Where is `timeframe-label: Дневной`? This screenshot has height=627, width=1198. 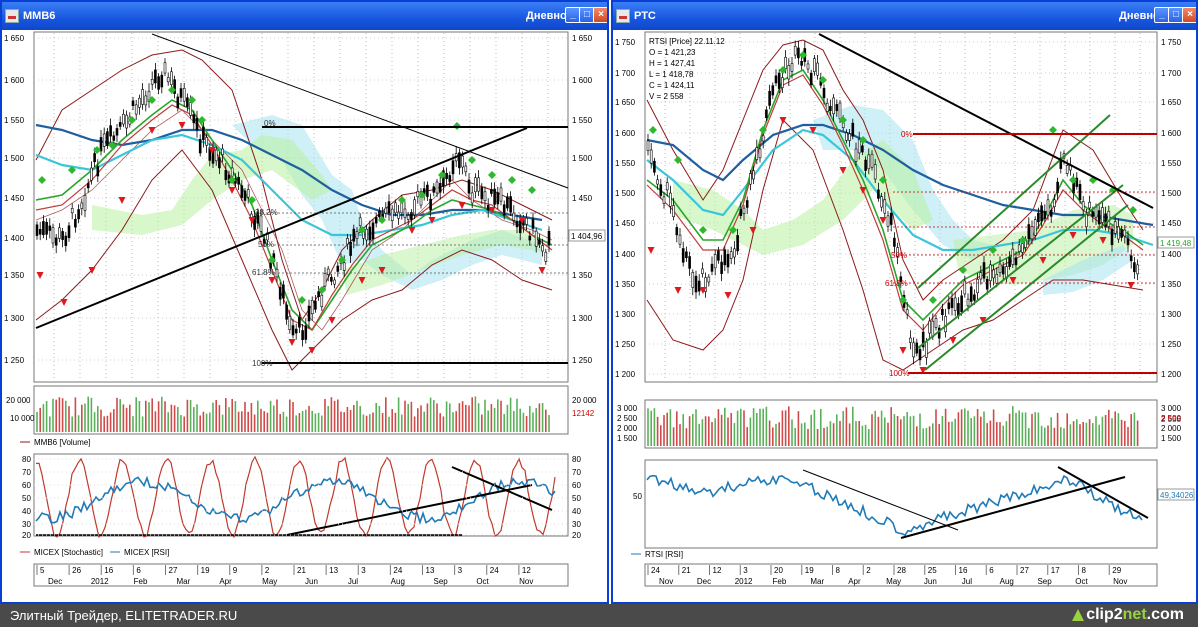 timeframe-label: Дневной is located at coordinates (550, 16).